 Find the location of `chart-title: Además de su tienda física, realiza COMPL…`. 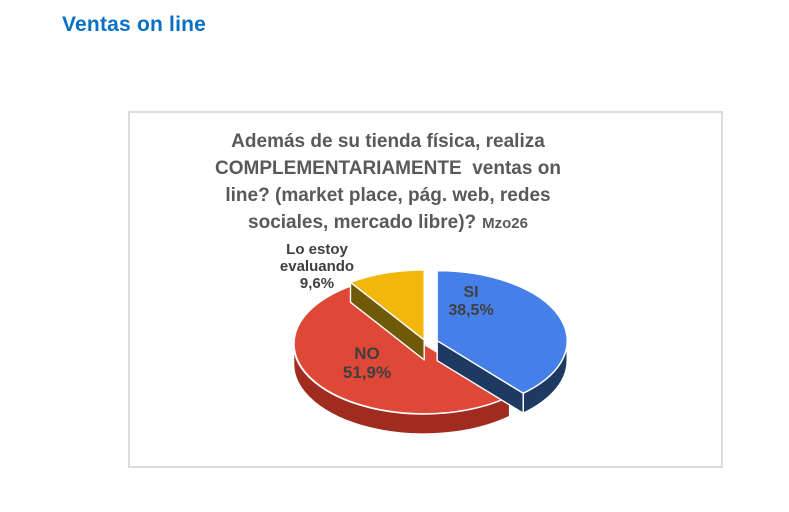

chart-title: Además de su tienda física, realiza COMPL… is located at coordinates (388, 182).